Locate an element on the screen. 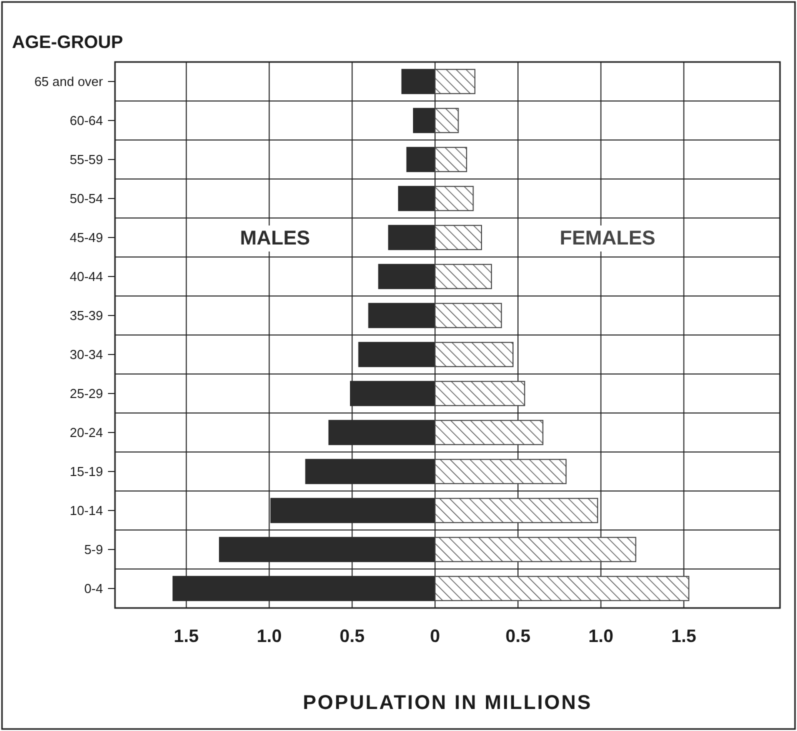 The height and width of the screenshot is (731, 797). y-tick-label: 10-14 is located at coordinates (86, 510).